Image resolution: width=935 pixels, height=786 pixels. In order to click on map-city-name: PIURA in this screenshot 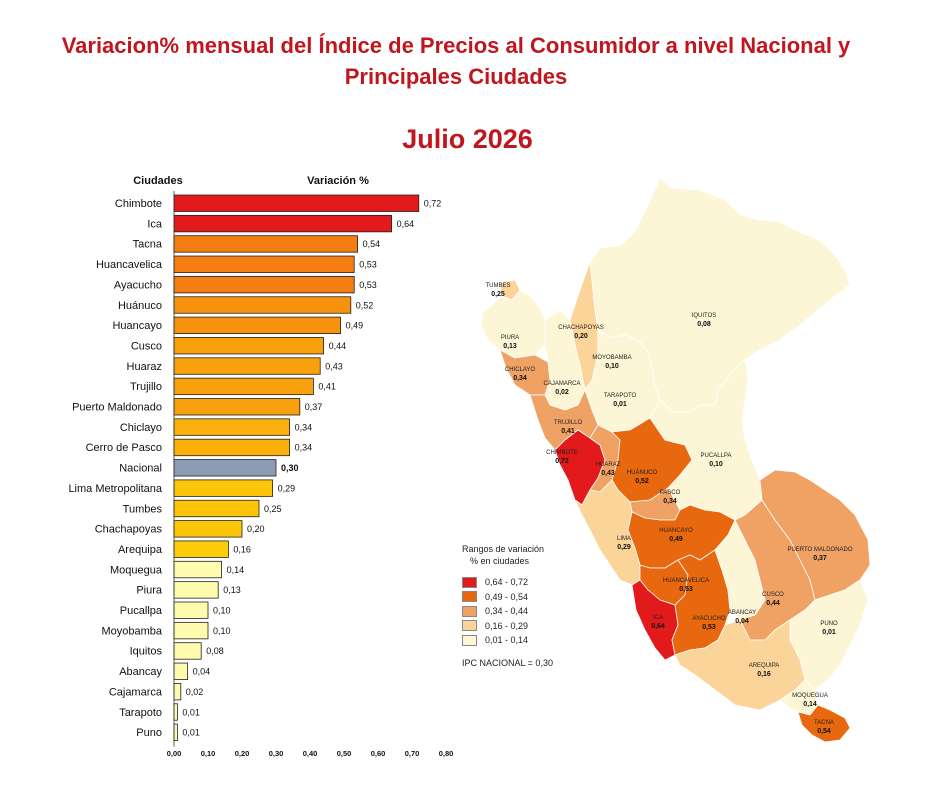, I will do `click(510, 338)`.